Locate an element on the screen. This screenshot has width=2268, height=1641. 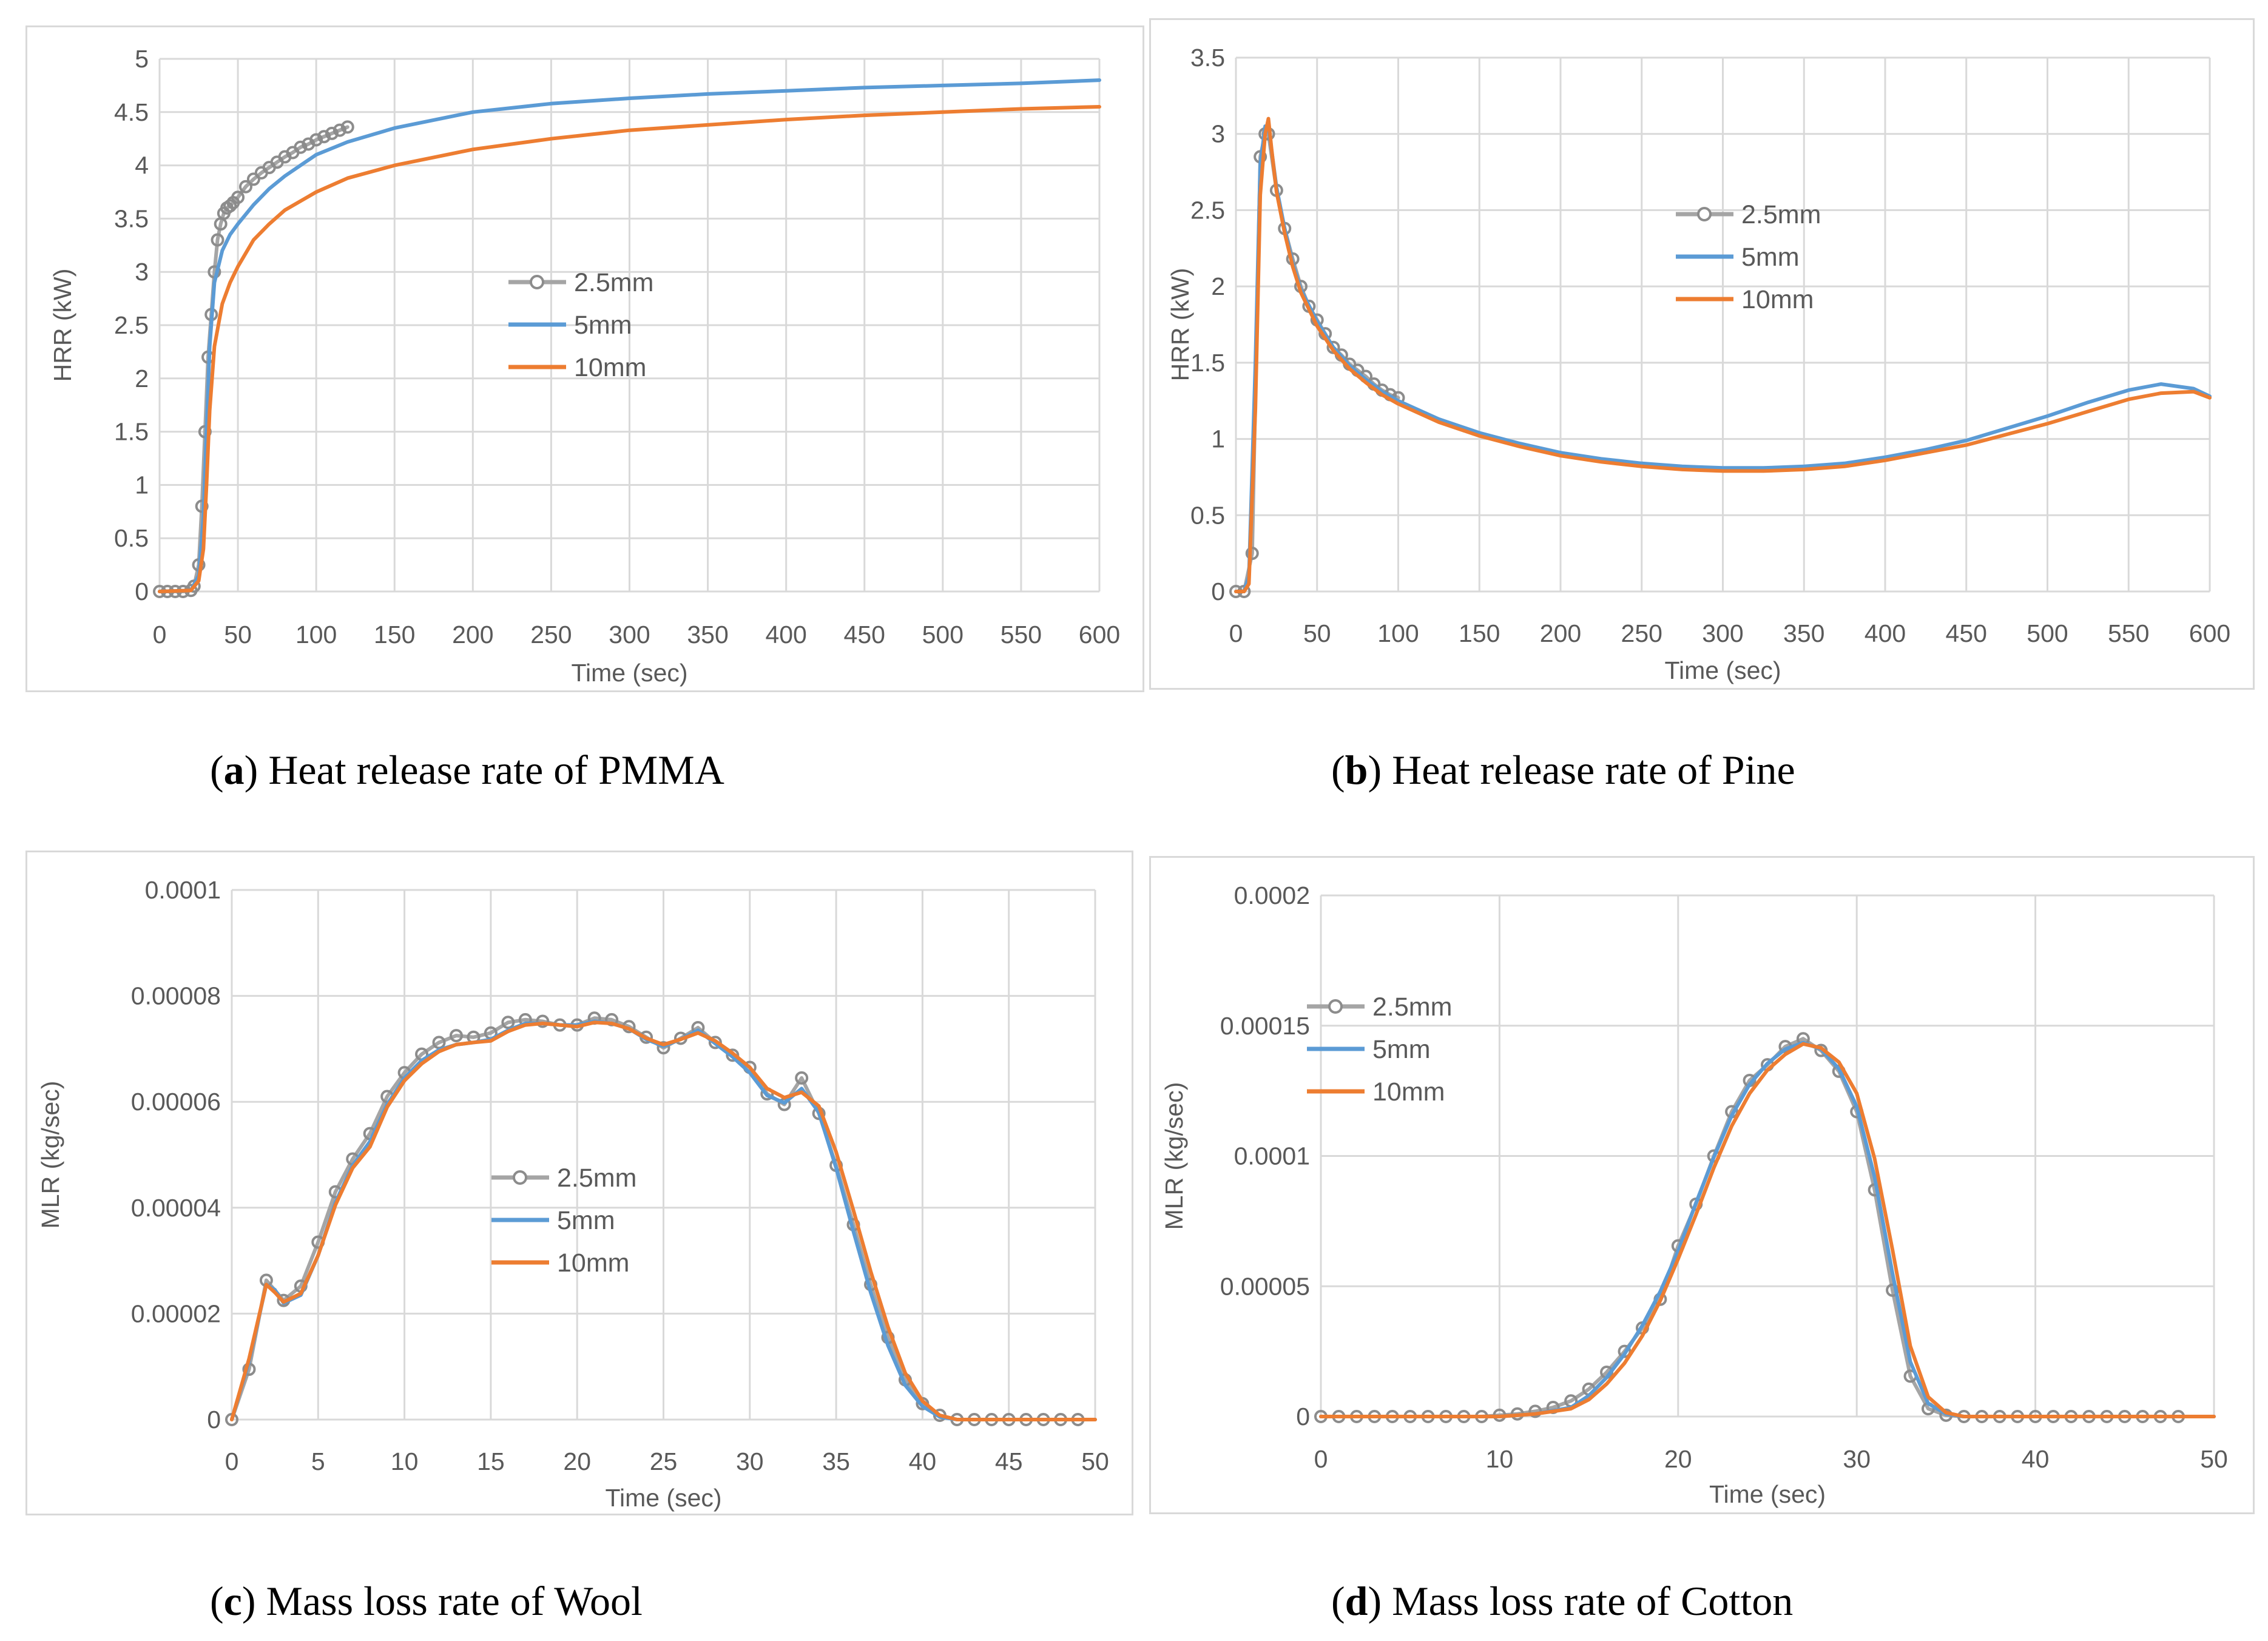
x-tick-label: 300 is located at coordinates (1723, 633).